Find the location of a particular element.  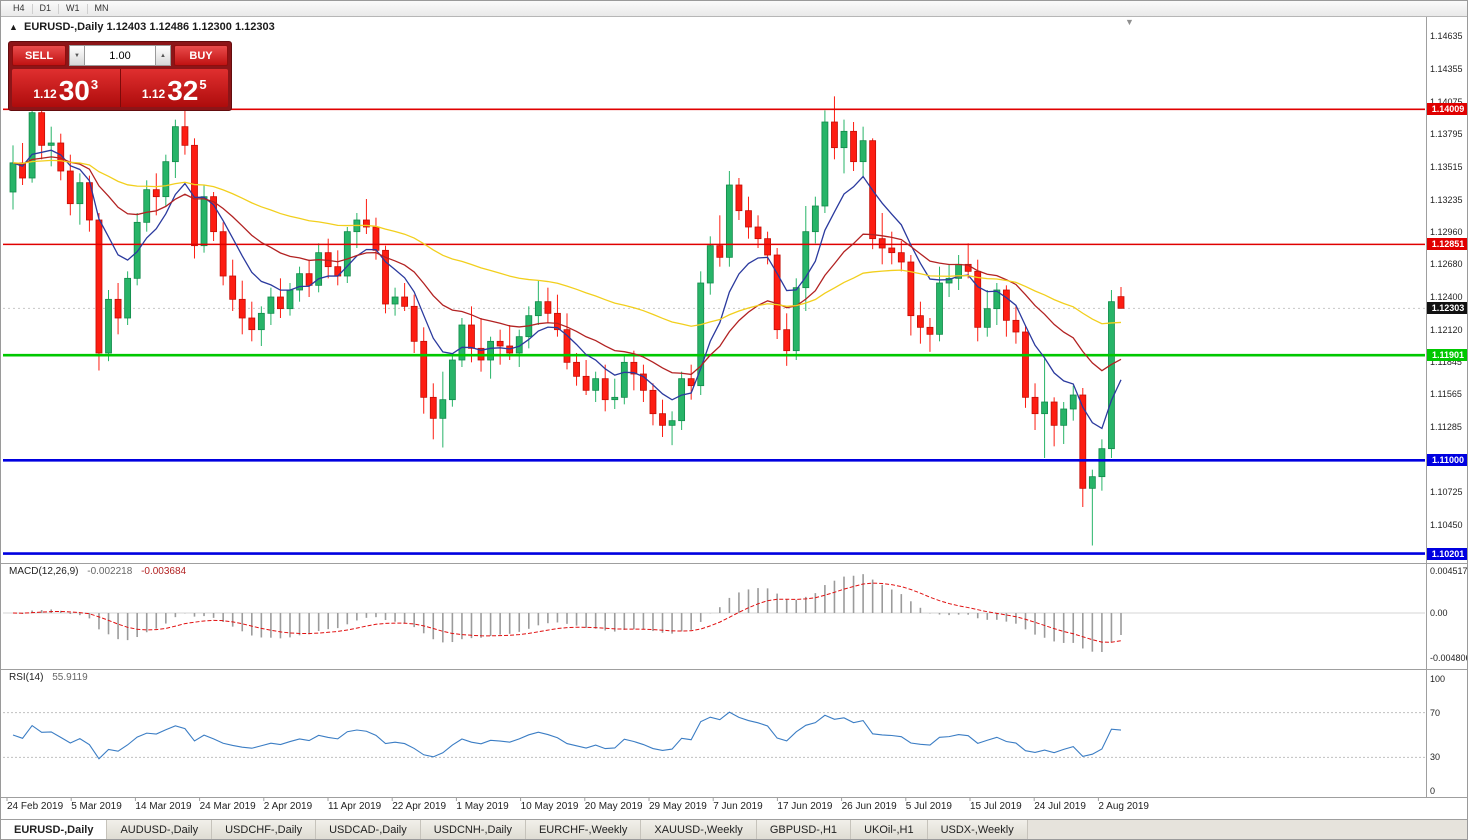

chart-tab: AUDUSD-,Daily is located at coordinates (160, 829).